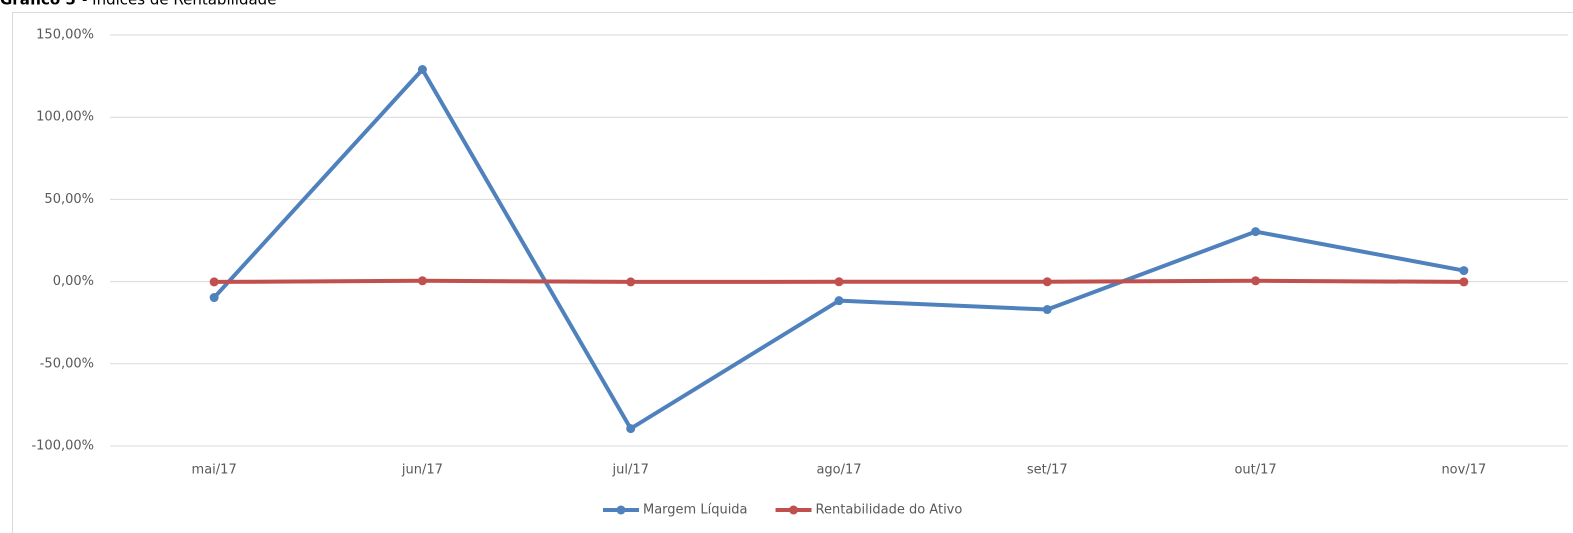 This screenshot has width=1573, height=533. What do you see at coordinates (1463, 470) in the screenshot?
I see `x-tick-label: nov/17` at bounding box center [1463, 470].